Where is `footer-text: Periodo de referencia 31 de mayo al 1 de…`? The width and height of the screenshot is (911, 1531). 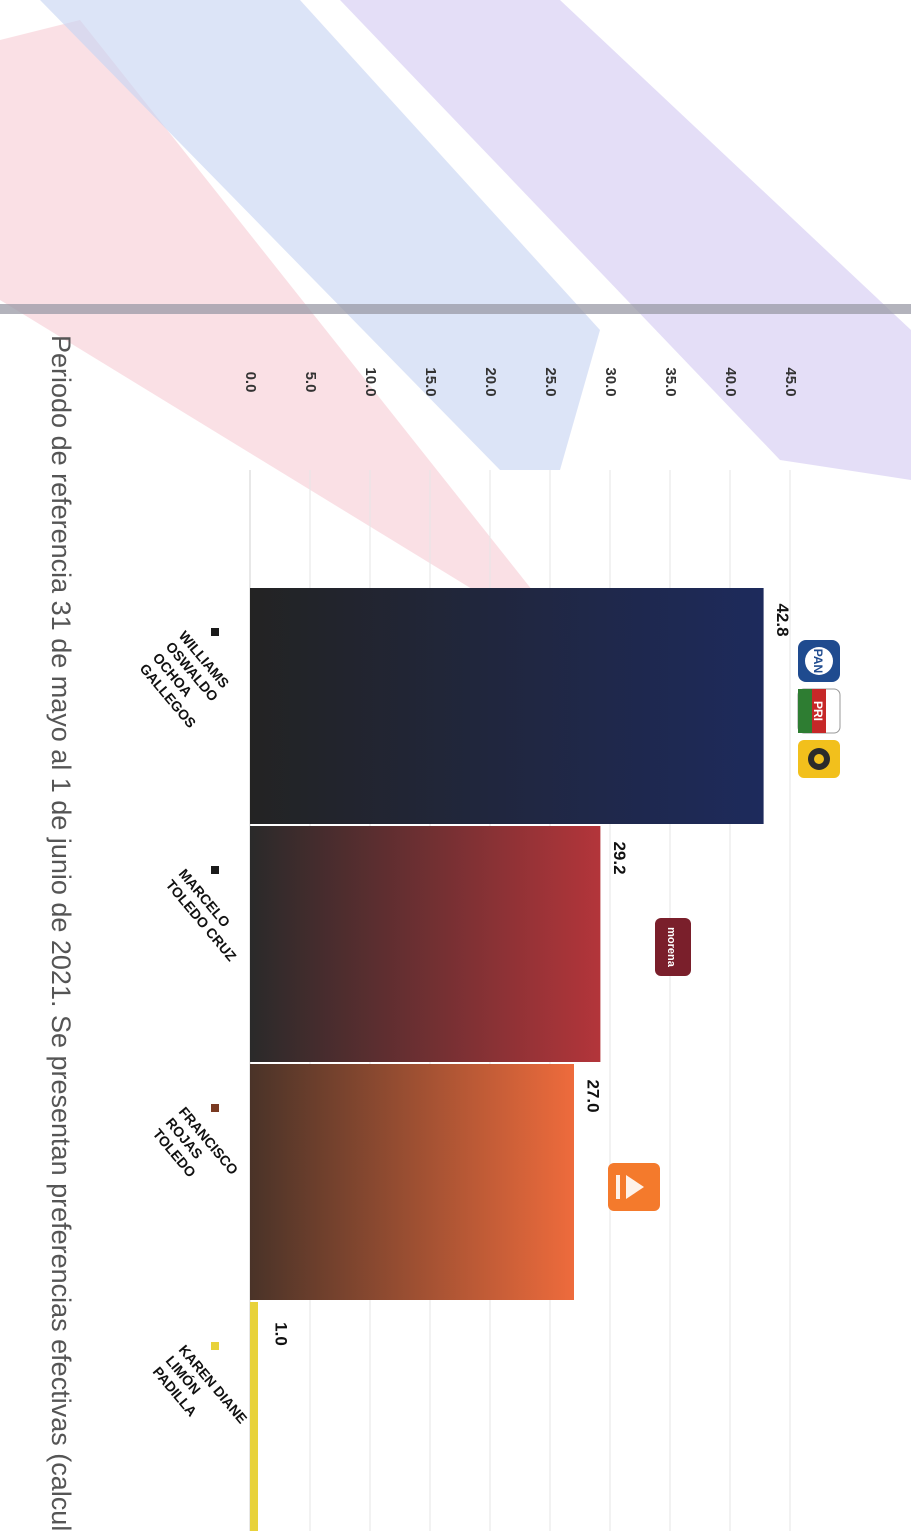
footer-text: Periodo de referencia 31 de mayo al 1 de… is located at coordinates (61, 933).